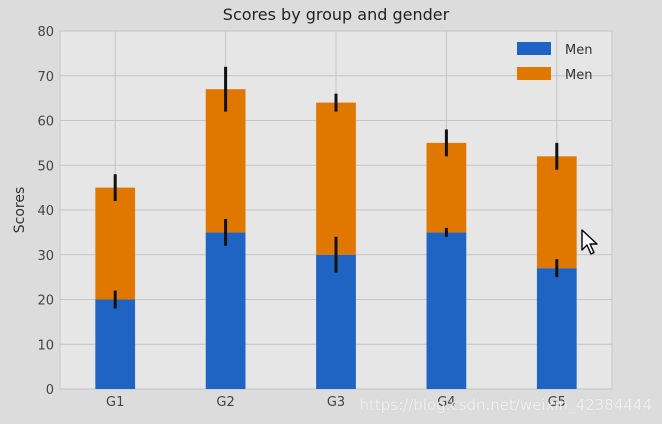 This screenshot has width=662, height=424. Describe the element at coordinates (589, 242) in the screenshot. I see `mouse-cursor-icon` at that location.